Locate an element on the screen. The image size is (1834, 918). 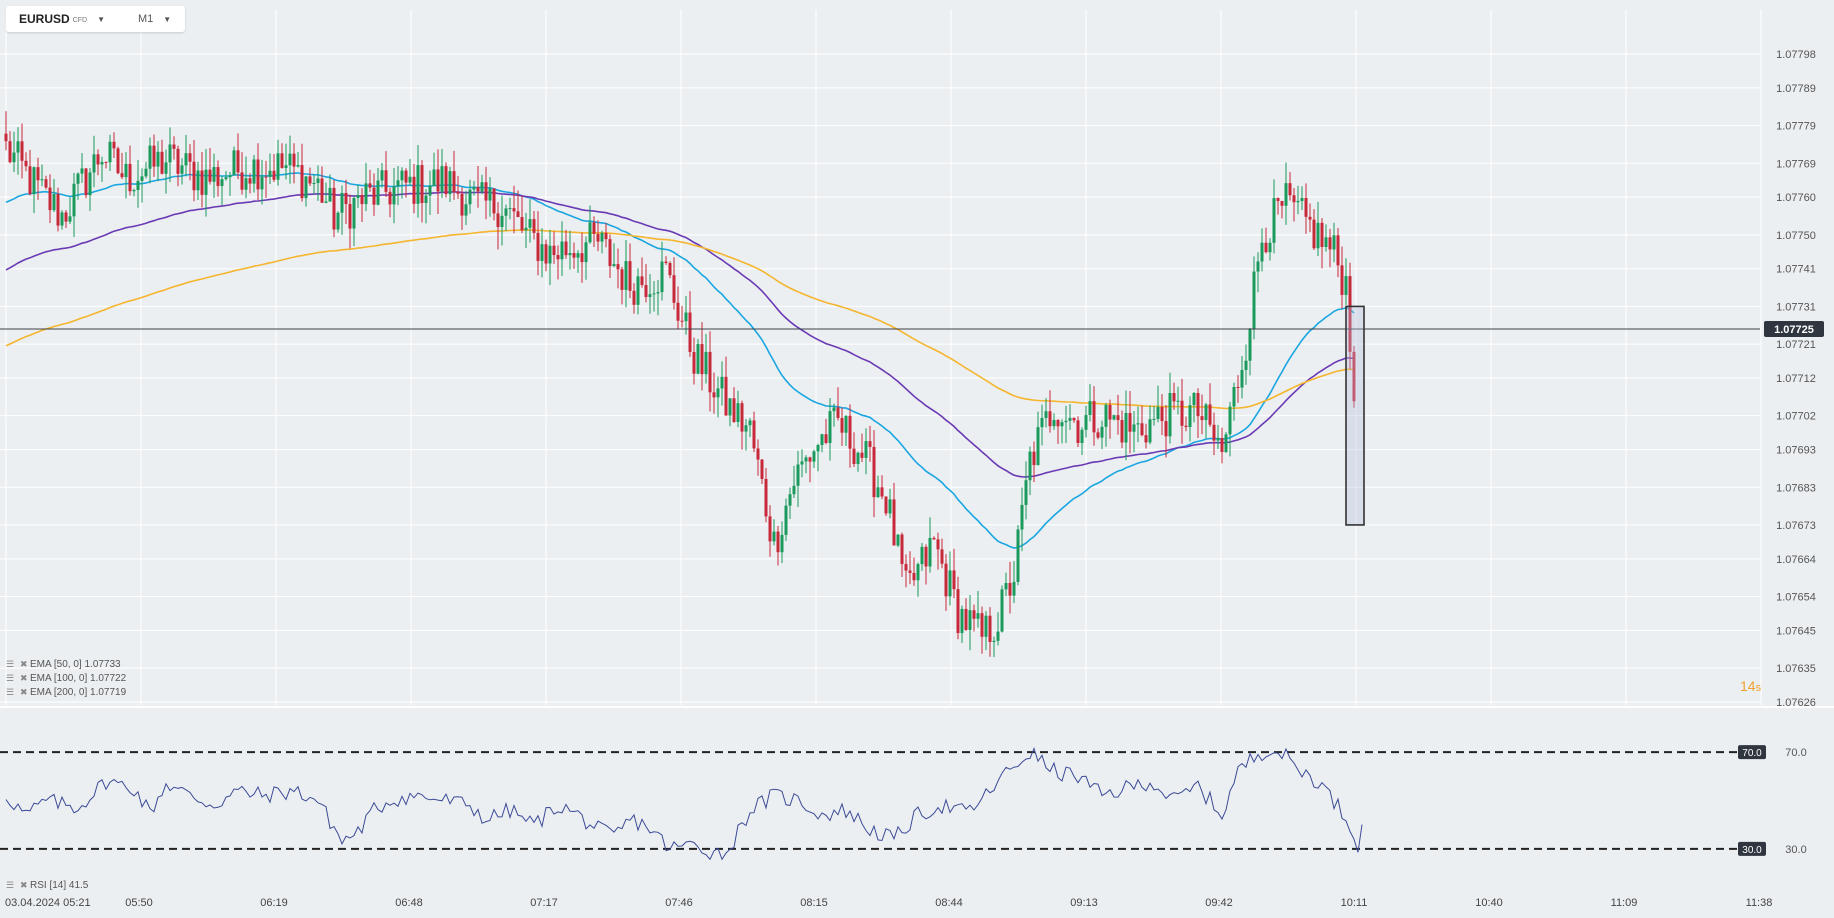
timeframe-label: M1 is located at coordinates (145, 19).